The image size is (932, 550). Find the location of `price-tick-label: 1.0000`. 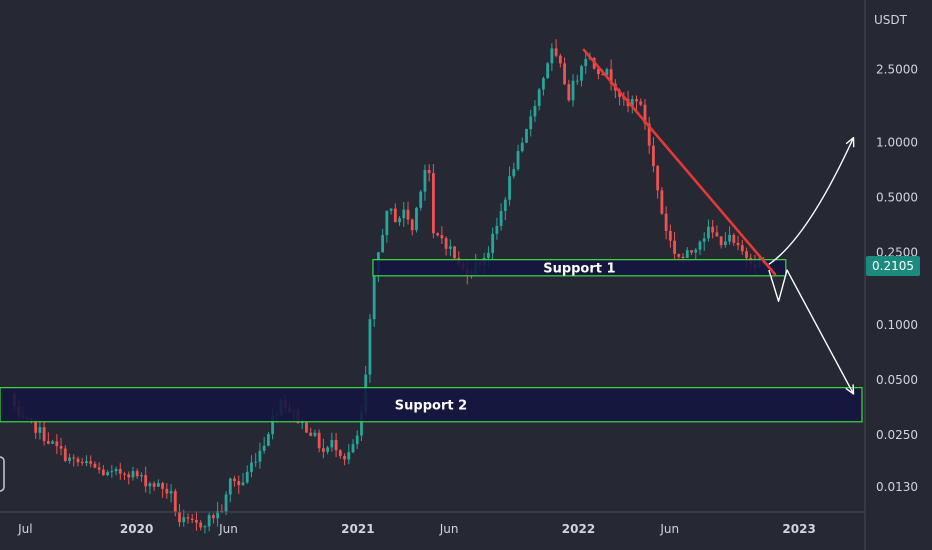

price-tick-label: 1.0000 is located at coordinates (897, 142).